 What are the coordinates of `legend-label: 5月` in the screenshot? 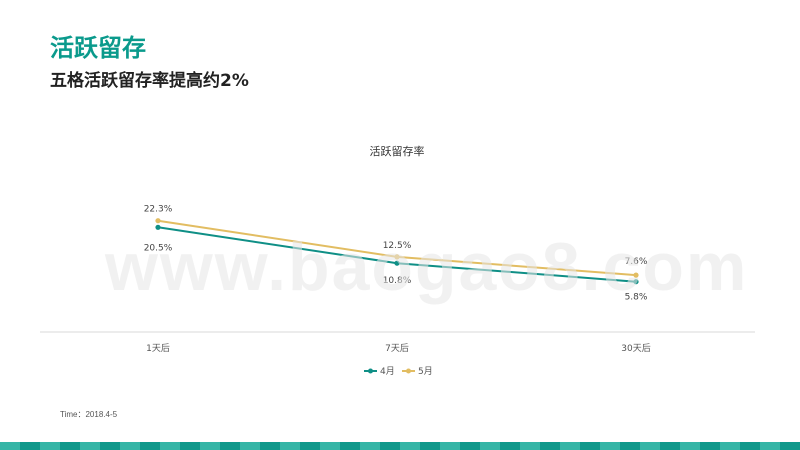 It's located at (425, 371).